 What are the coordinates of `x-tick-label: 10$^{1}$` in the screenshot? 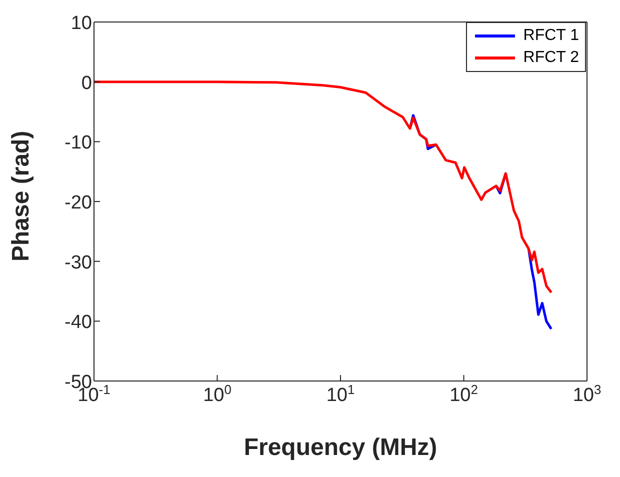 It's located at (340, 394).